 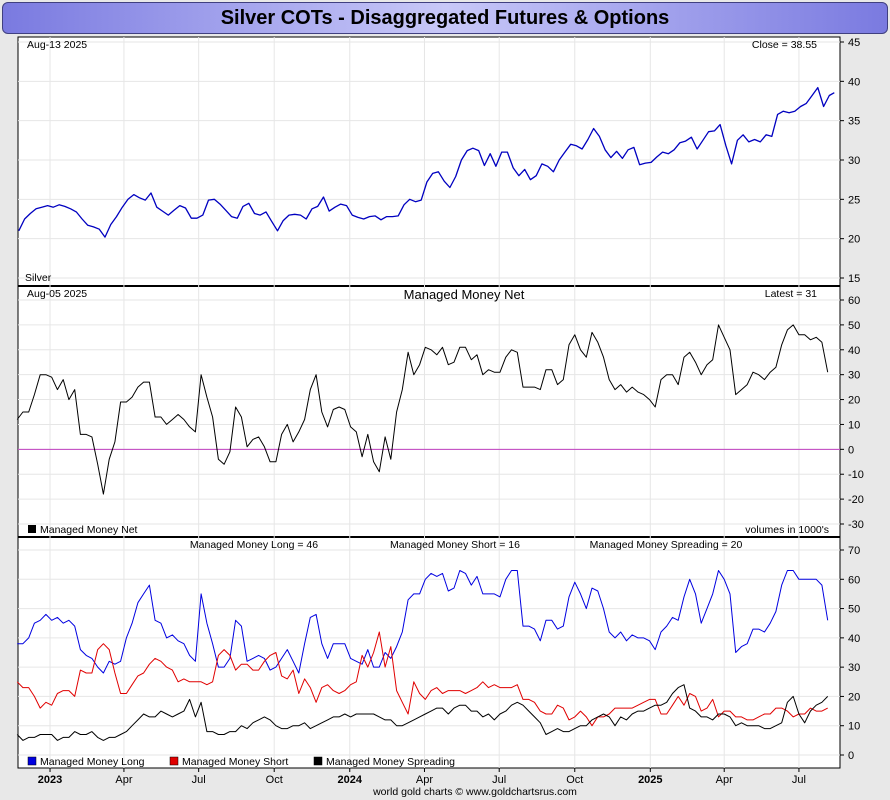 What do you see at coordinates (350, 780) in the screenshot?
I see `x-tick-label: 2024` at bounding box center [350, 780].